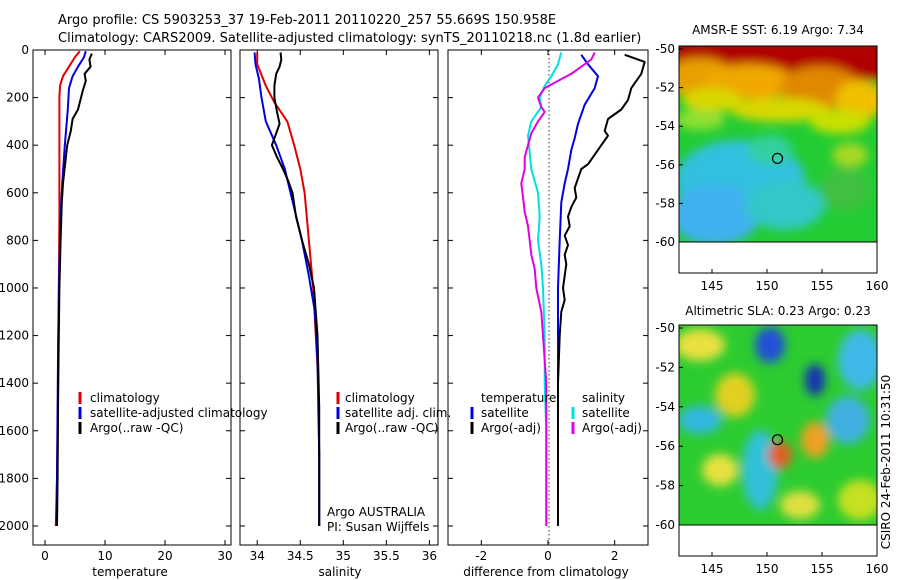  What do you see at coordinates (767, 286) in the screenshot?
I see `sst-lon-tick-label: 150` at bounding box center [767, 286].